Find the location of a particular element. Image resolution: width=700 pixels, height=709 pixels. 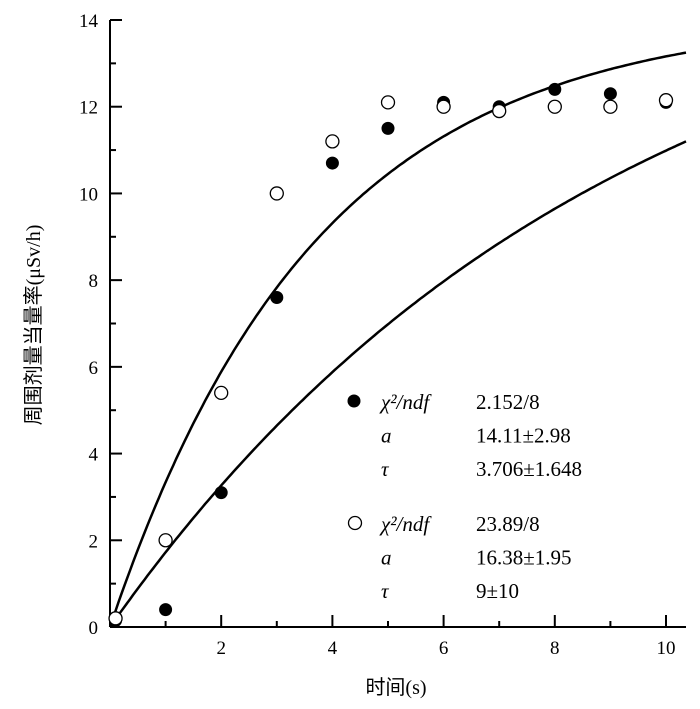

y-tick-label: 4 is located at coordinates (94, 455).